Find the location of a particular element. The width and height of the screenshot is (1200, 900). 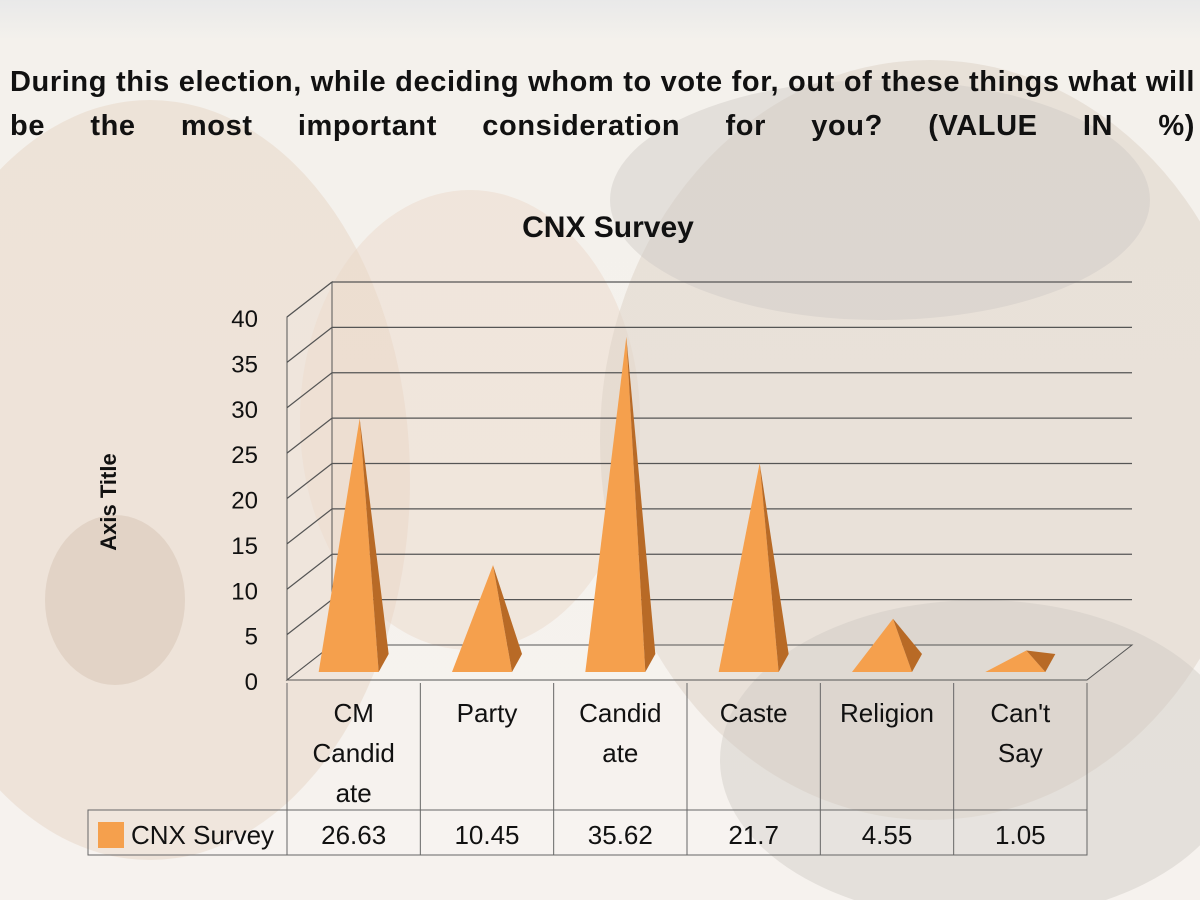

x-tick-label: Party is located at coordinates (487, 713).